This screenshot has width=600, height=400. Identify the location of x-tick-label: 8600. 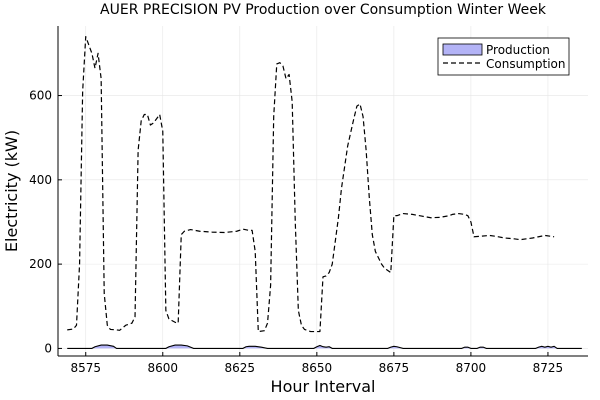
(162, 368).